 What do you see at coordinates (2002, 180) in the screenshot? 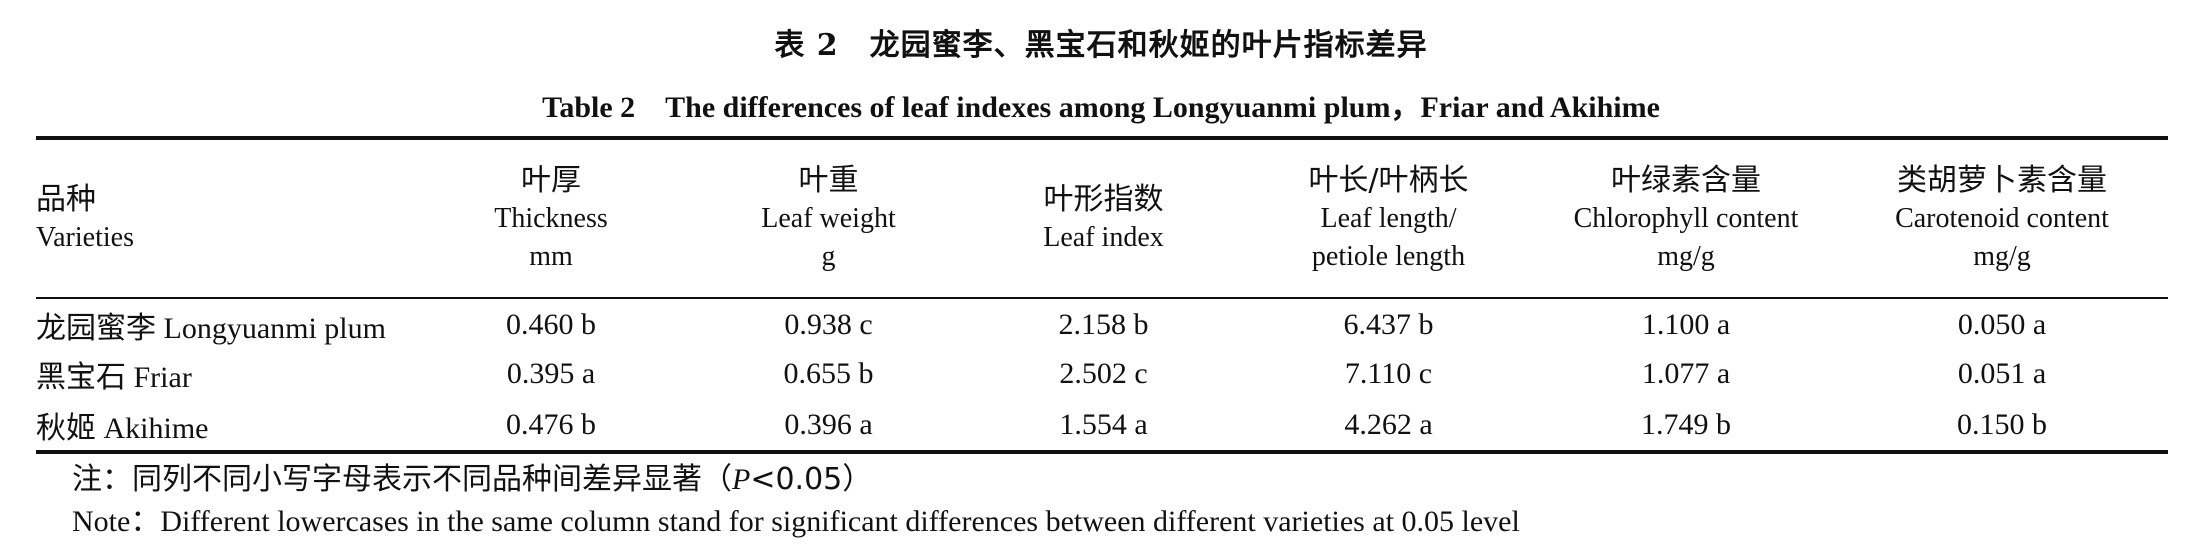
I see `header-carotenoid-zh: 类胡萝卜素含量` at bounding box center [2002, 180].